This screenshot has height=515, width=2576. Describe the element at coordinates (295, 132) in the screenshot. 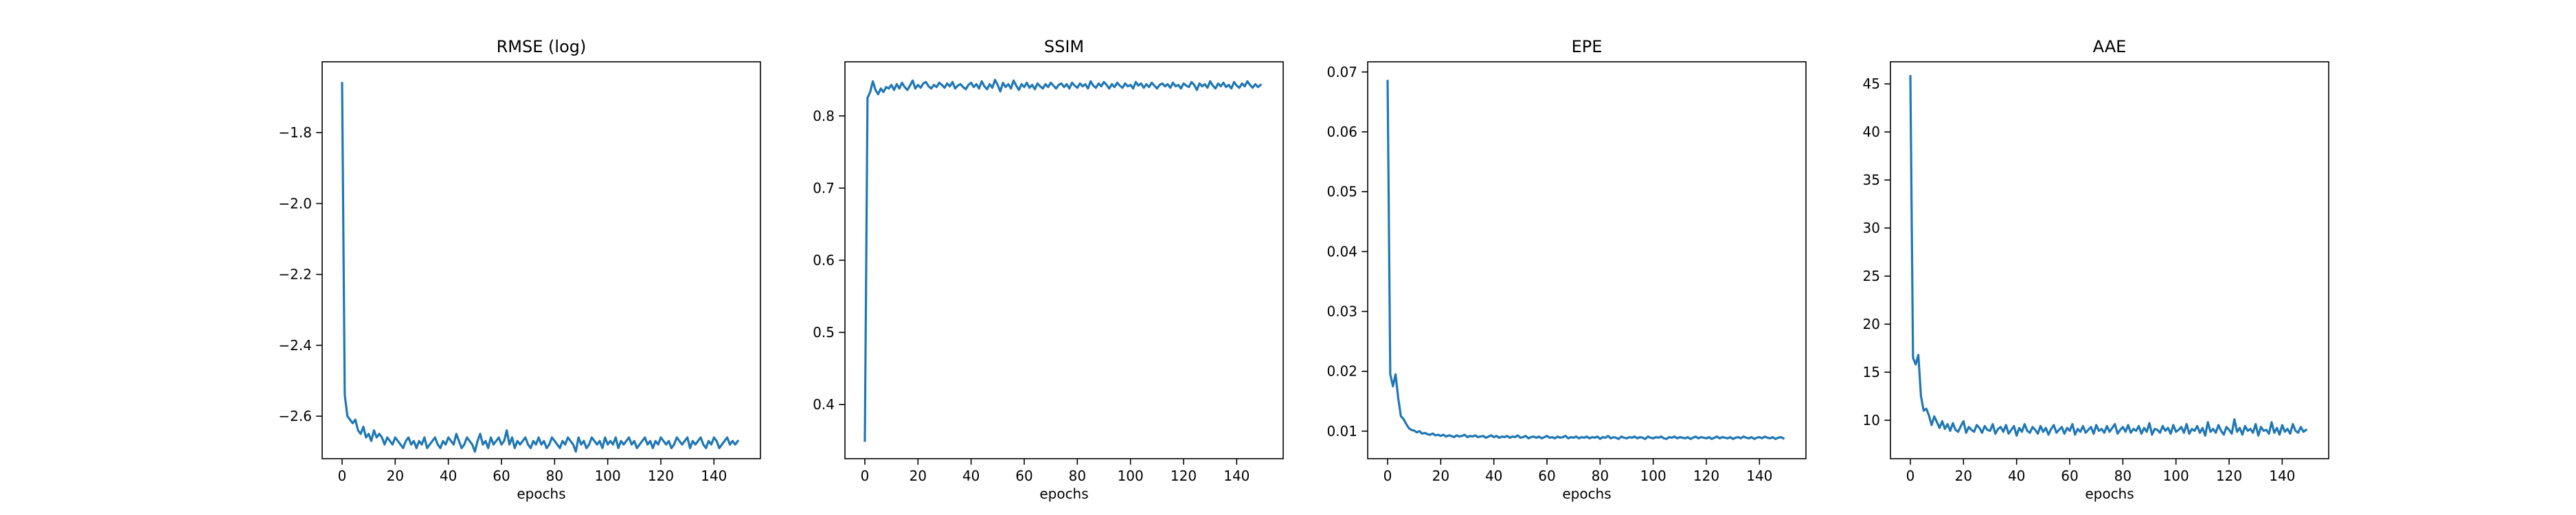

I see `y-tick-label: −1.8` at that location.